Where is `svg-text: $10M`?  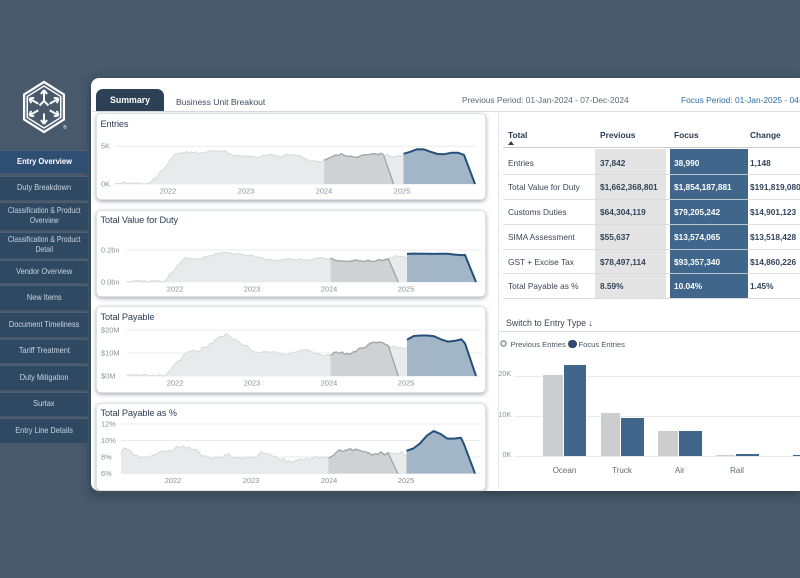 svg-text: $10M is located at coordinates (110, 353).